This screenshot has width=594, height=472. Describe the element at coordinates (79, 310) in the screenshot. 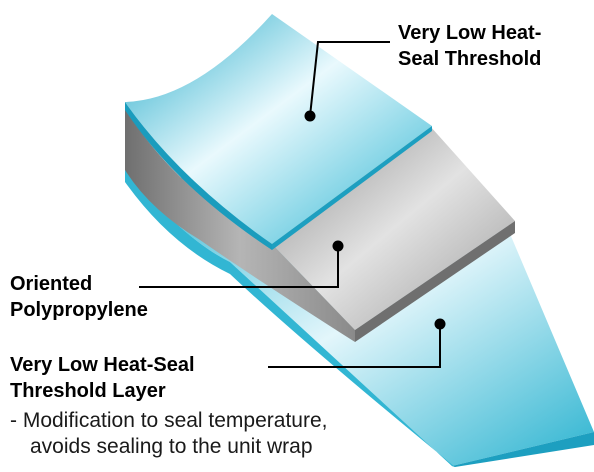

I see `middle-layer-label-line-2: Polypropylene` at that location.